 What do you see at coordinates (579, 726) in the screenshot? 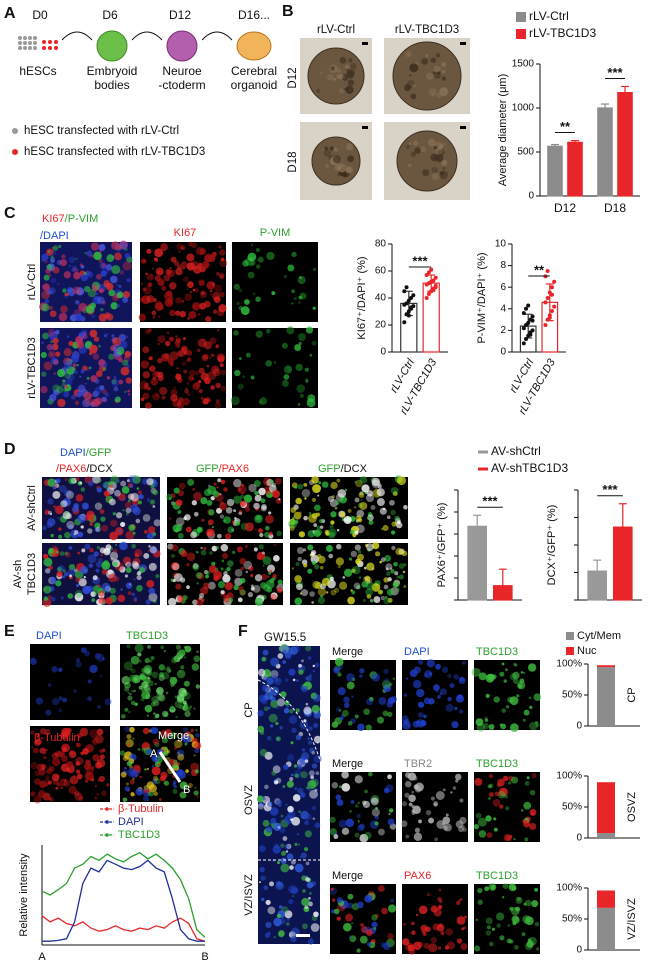
I see `y-tick-label: 0` at bounding box center [579, 726].